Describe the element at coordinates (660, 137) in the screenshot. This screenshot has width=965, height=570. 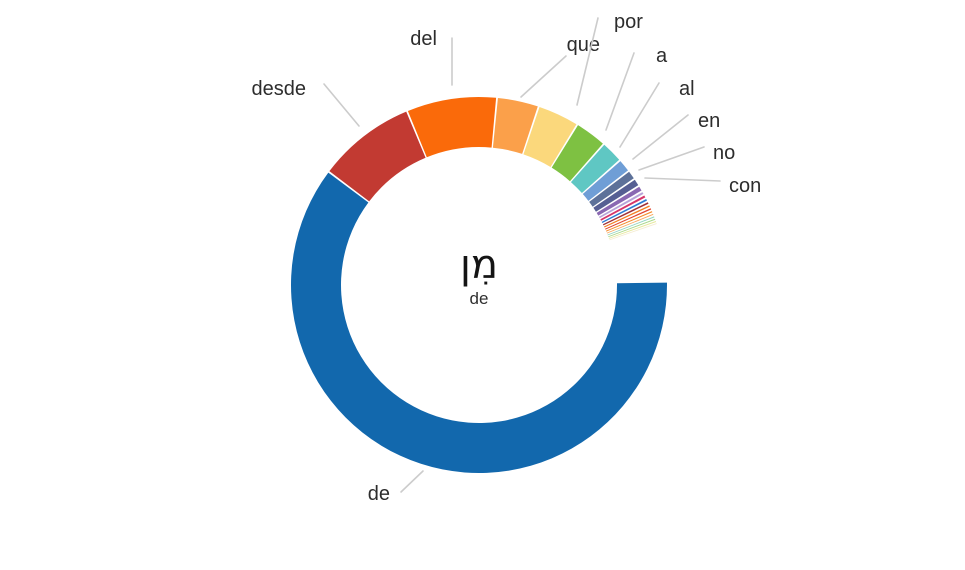
I see `leader-line-en` at that location.